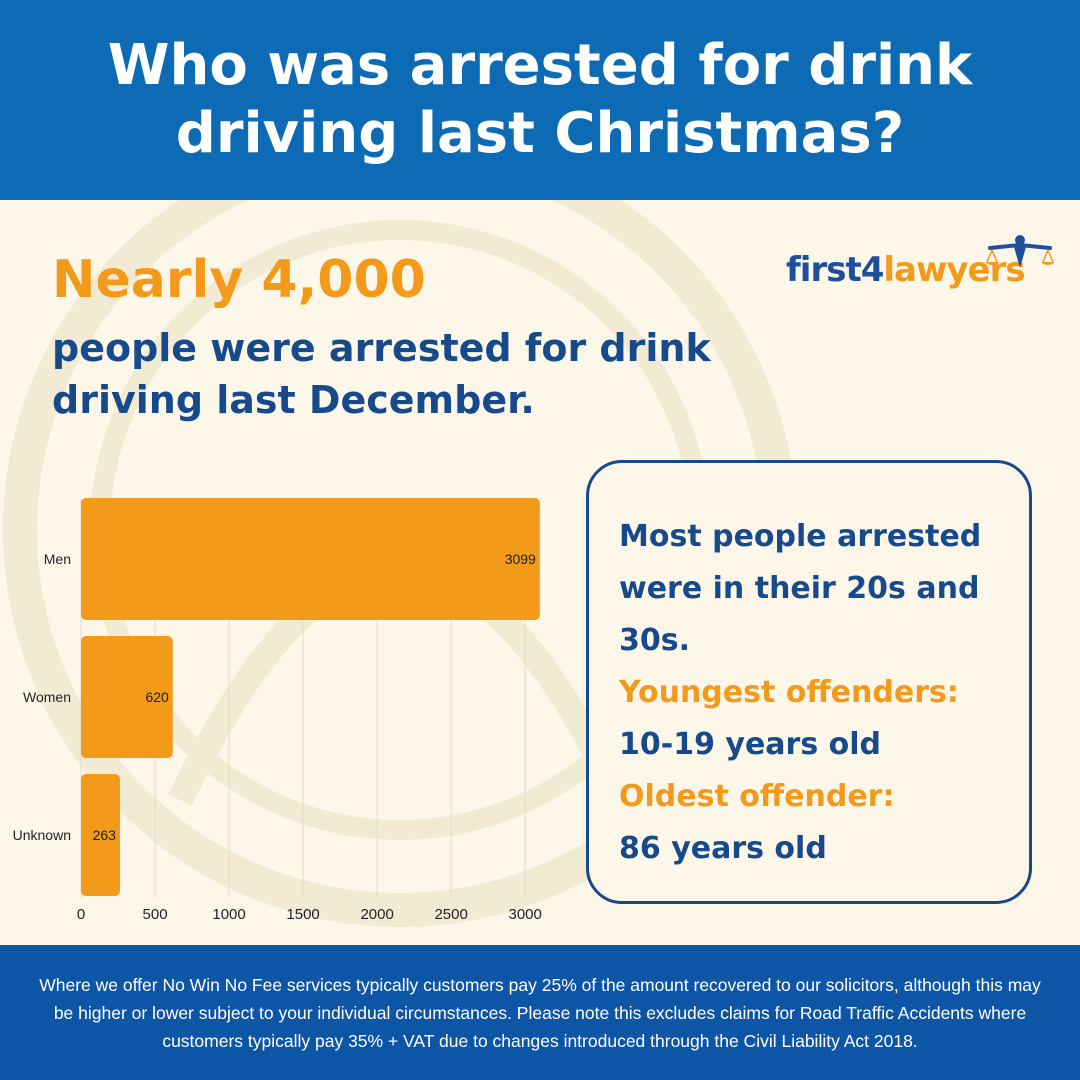 The height and width of the screenshot is (1080, 1080). What do you see at coordinates (157, 697) in the screenshot?
I see `data-label: 620` at bounding box center [157, 697].